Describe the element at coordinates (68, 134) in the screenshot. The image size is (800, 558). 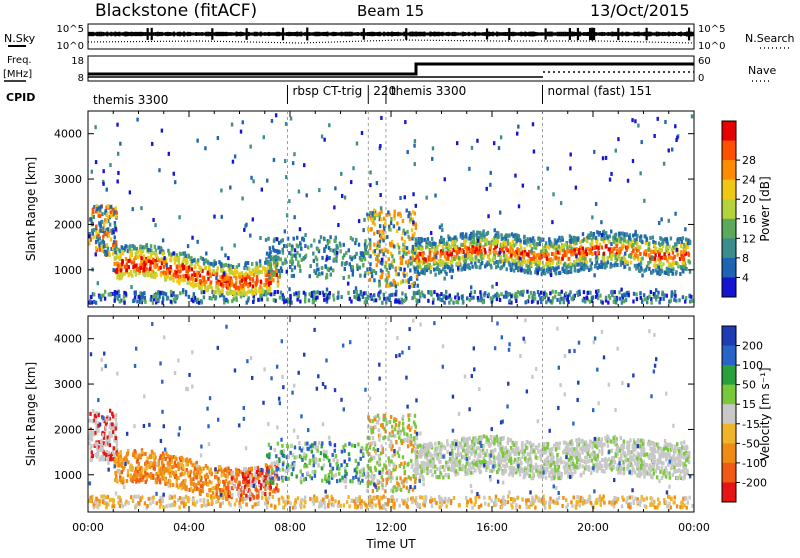
I see `y-tick-label: 4000` at that location.